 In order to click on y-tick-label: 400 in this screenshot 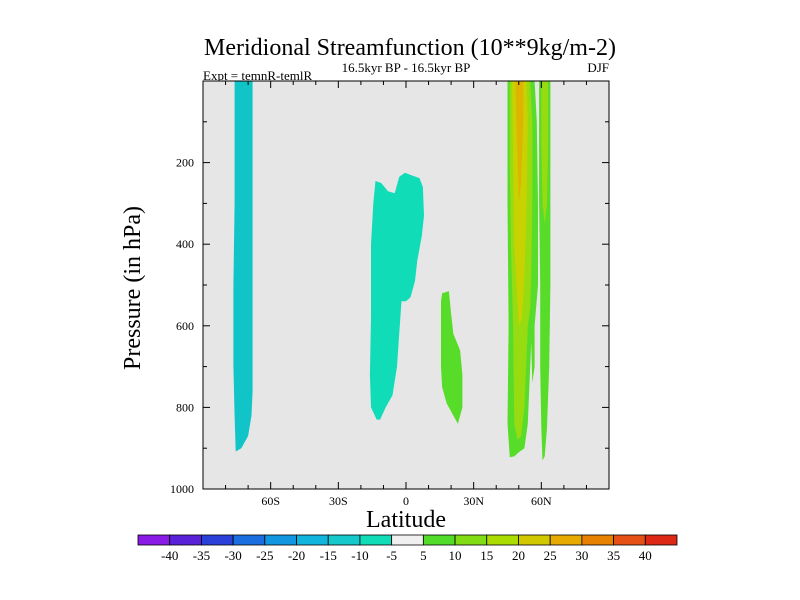, I will do `click(185, 244)`.